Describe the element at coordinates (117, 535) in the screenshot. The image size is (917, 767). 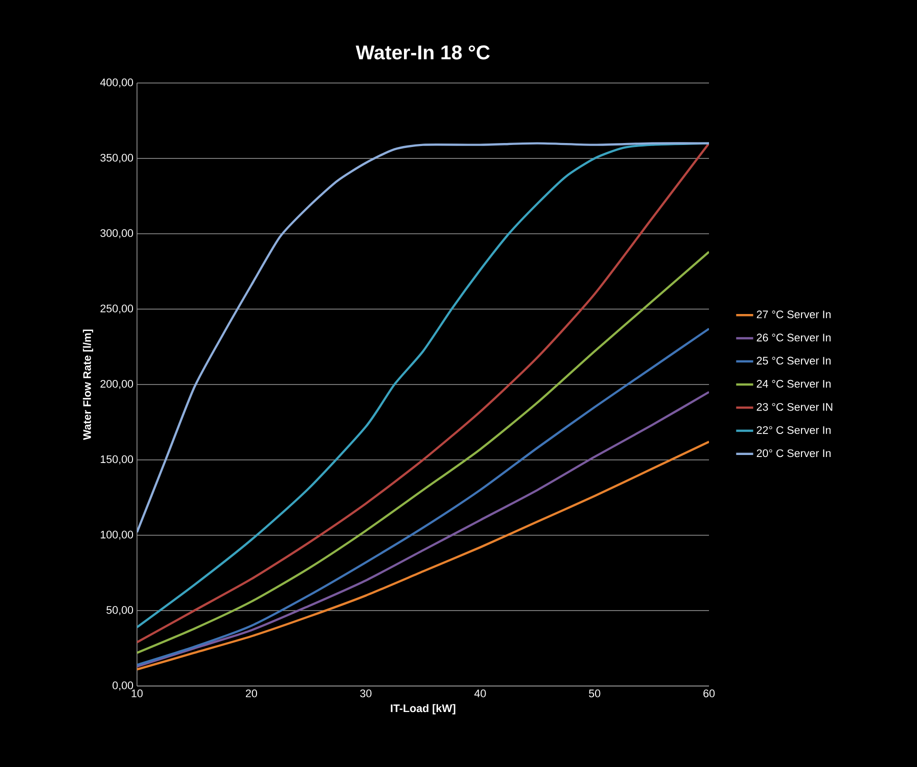
I see `y-tick-label: 100,00` at that location.